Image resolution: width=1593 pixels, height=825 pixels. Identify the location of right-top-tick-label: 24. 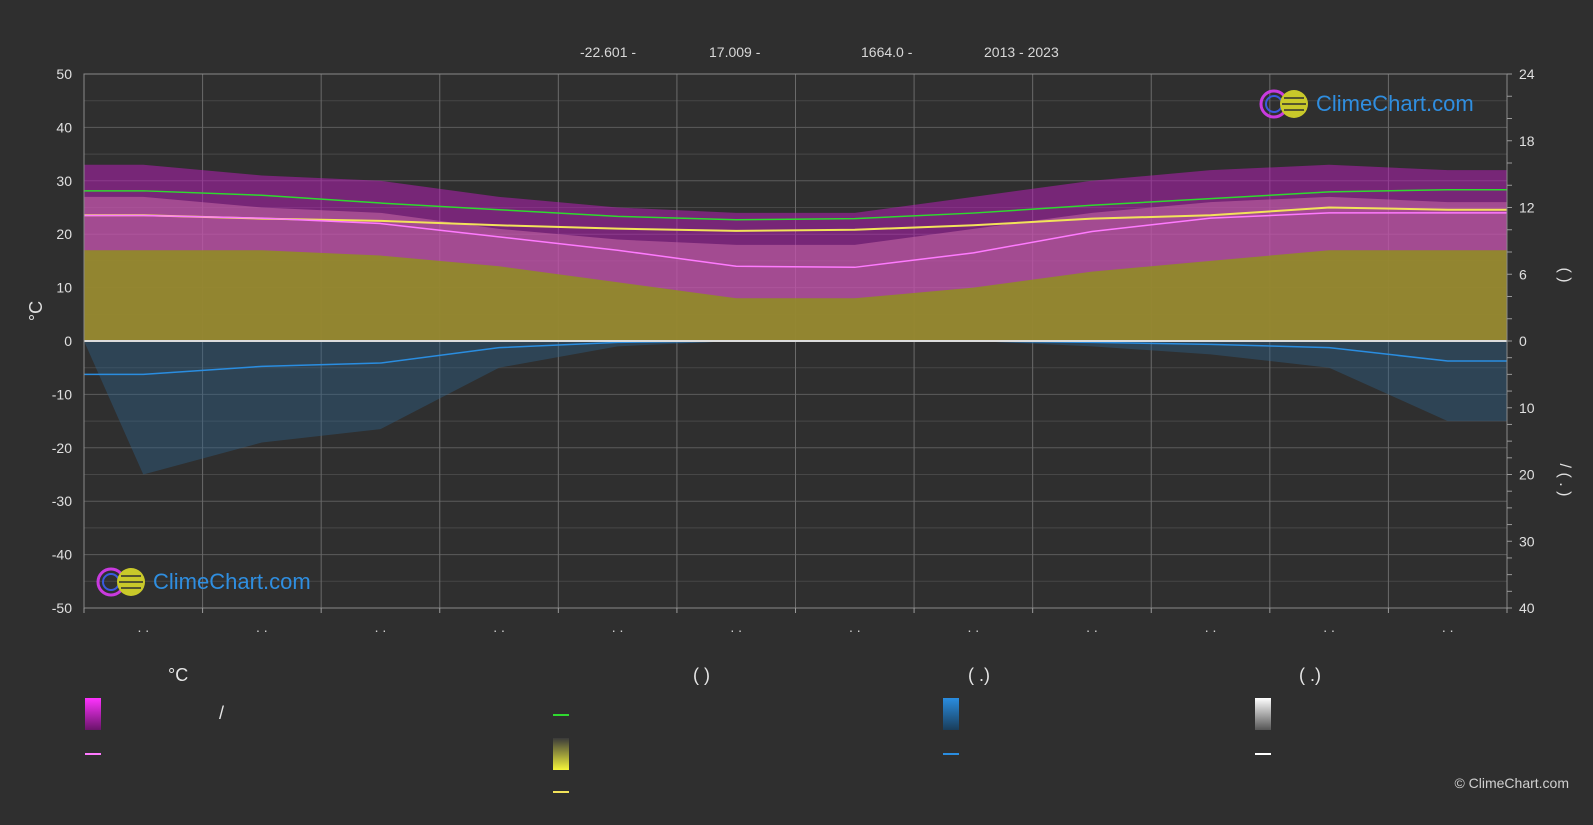
(1527, 74).